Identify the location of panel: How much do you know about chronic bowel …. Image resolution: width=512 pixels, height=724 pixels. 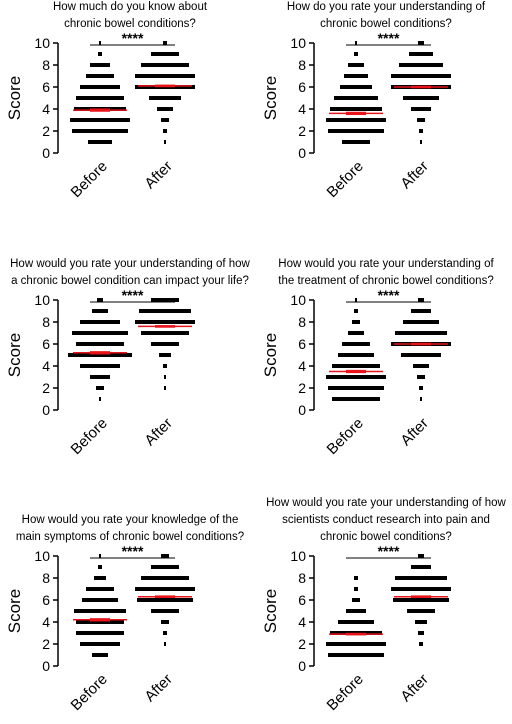
(106, 101).